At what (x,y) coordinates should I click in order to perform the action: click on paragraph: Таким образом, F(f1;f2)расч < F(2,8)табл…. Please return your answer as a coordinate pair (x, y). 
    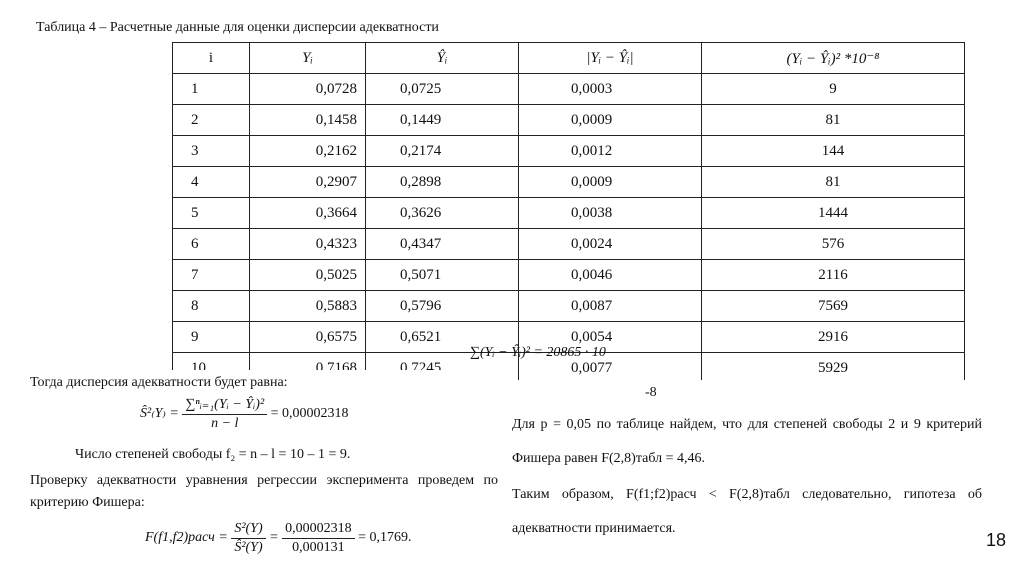
    Looking at the image, I should click on (747, 511).